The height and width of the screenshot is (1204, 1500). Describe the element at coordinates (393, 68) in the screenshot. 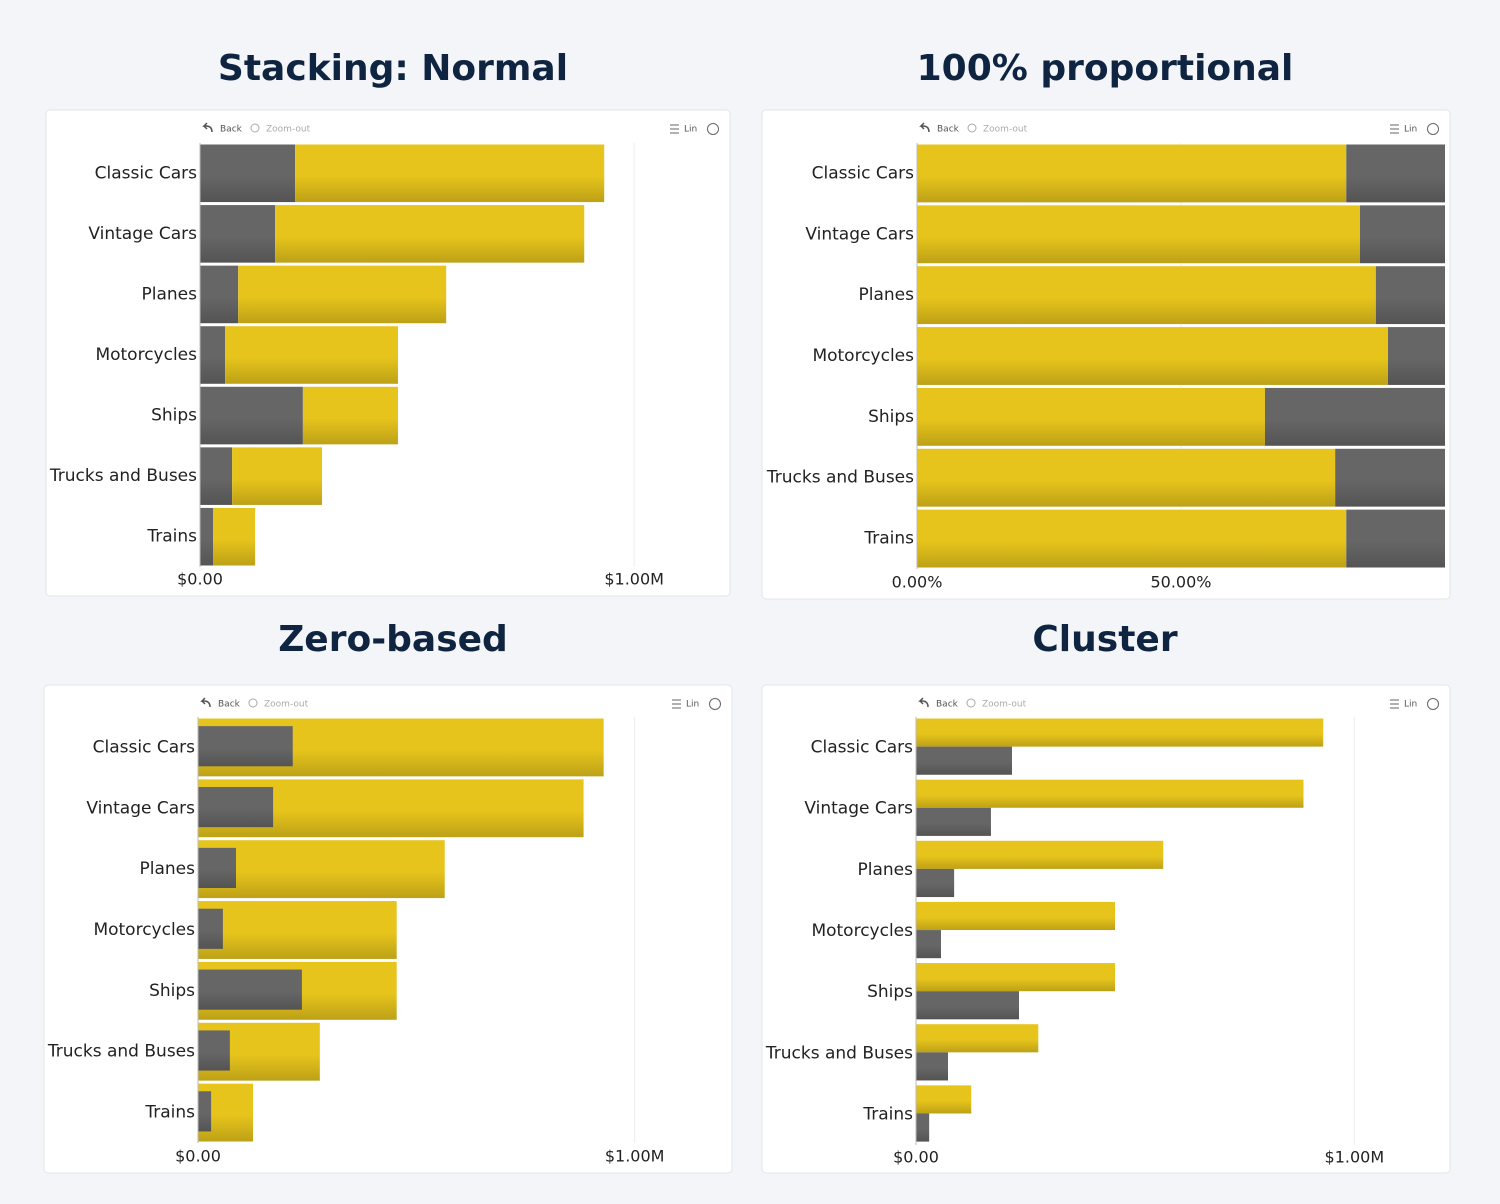

I see `chart-title: Stacking: Normal` at that location.